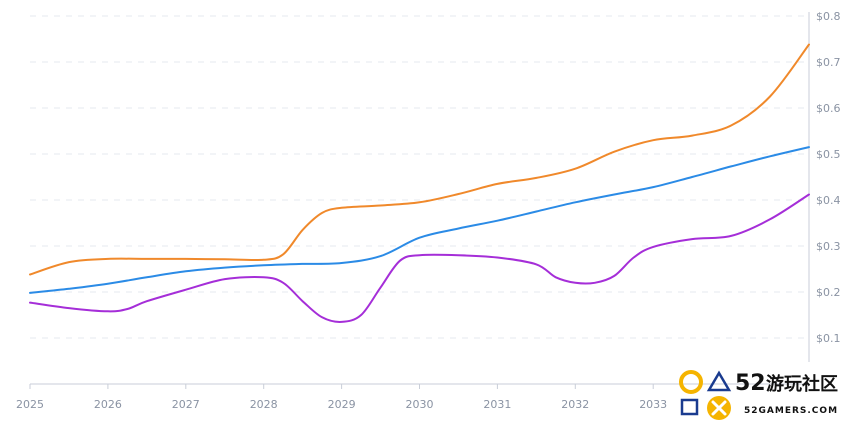 This screenshot has width=855, height=427. I want to click on y-tick-label: $0.8, so click(828, 16).